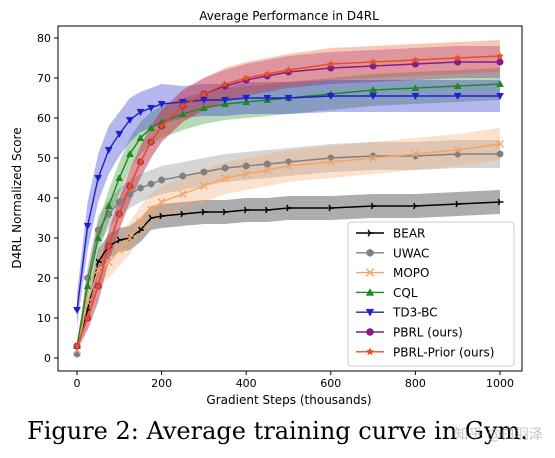 This screenshot has height=458, width=555. Describe the element at coordinates (415, 383) in the screenshot. I see `x-tick-label: 800` at that location.